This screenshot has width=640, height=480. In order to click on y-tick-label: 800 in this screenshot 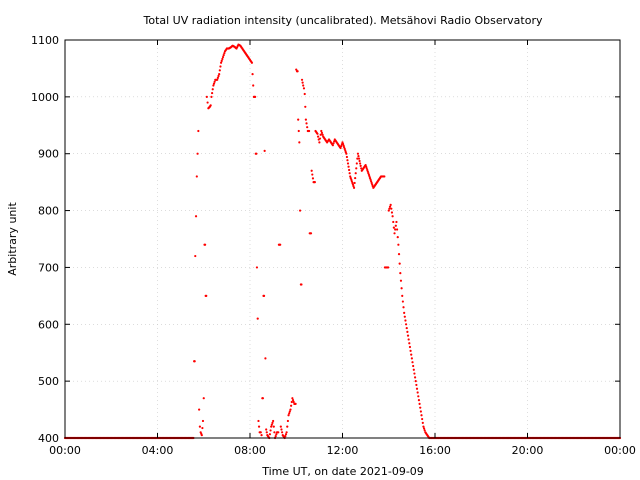, I will do `click(48, 211)`.